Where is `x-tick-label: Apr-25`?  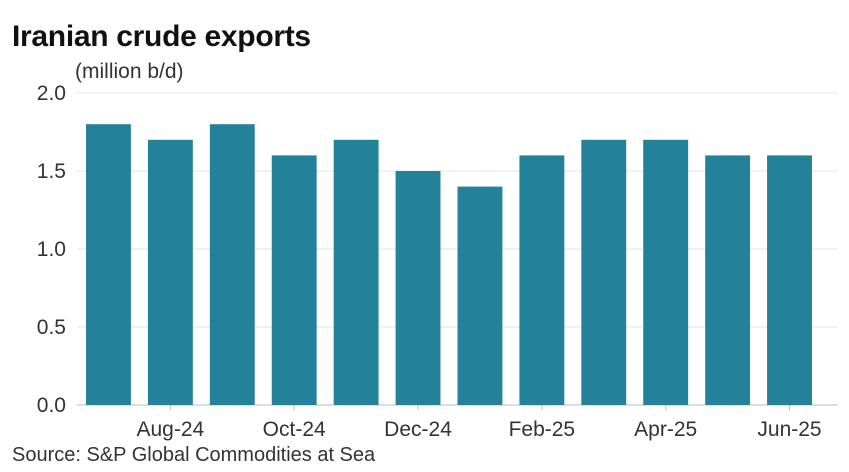 x-tick-label: Apr-25 is located at coordinates (665, 429).